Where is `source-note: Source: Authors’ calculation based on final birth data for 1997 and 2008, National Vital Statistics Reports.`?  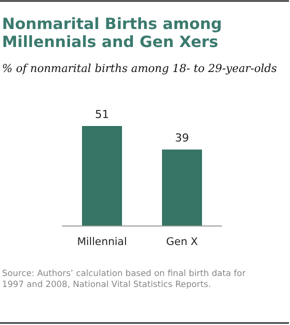 source-note: Source: Authors’ calculation based on final birth data for 1997 and 2008, National Vital Statistics Reports. is located at coordinates (124, 279).